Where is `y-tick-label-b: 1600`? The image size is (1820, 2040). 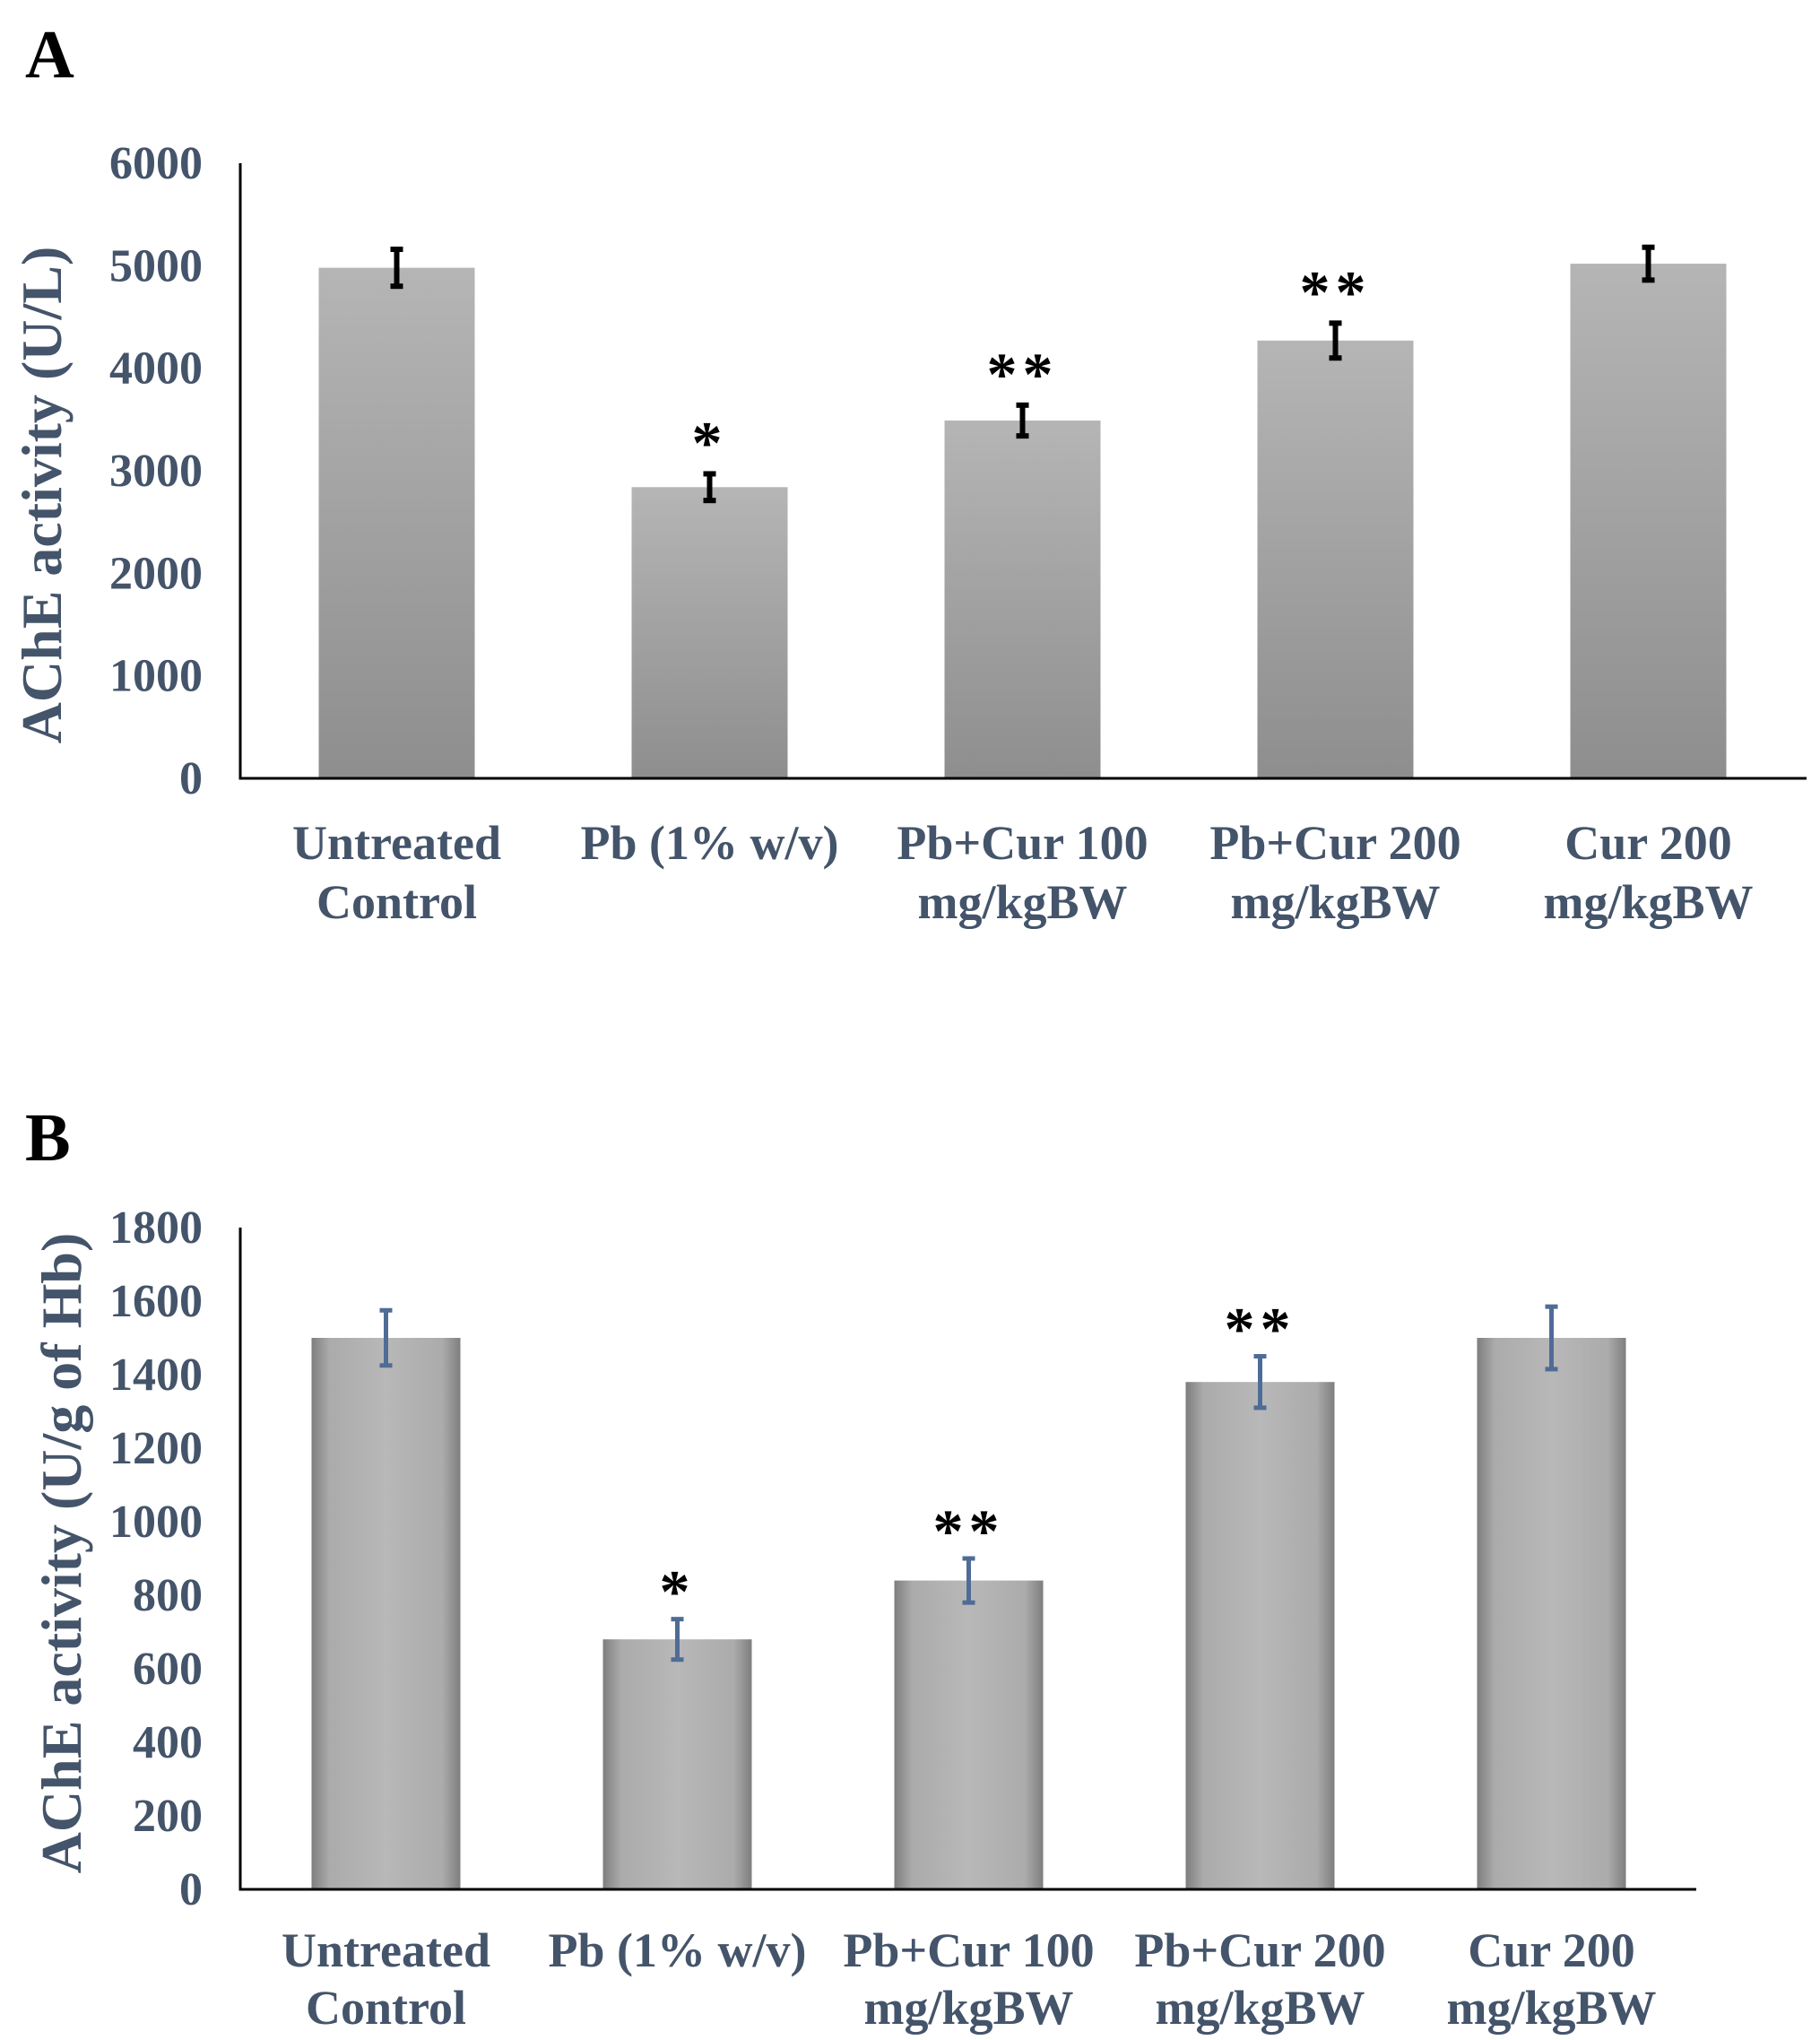 y-tick-label-b: 1600 is located at coordinates (156, 1301).